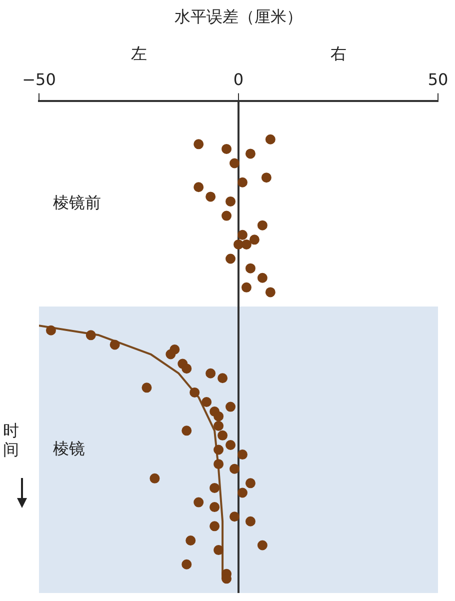 This screenshot has height=601, width=455. What do you see at coordinates (39, 79) in the screenshot?
I see `x-tick-label: −50` at bounding box center [39, 79].